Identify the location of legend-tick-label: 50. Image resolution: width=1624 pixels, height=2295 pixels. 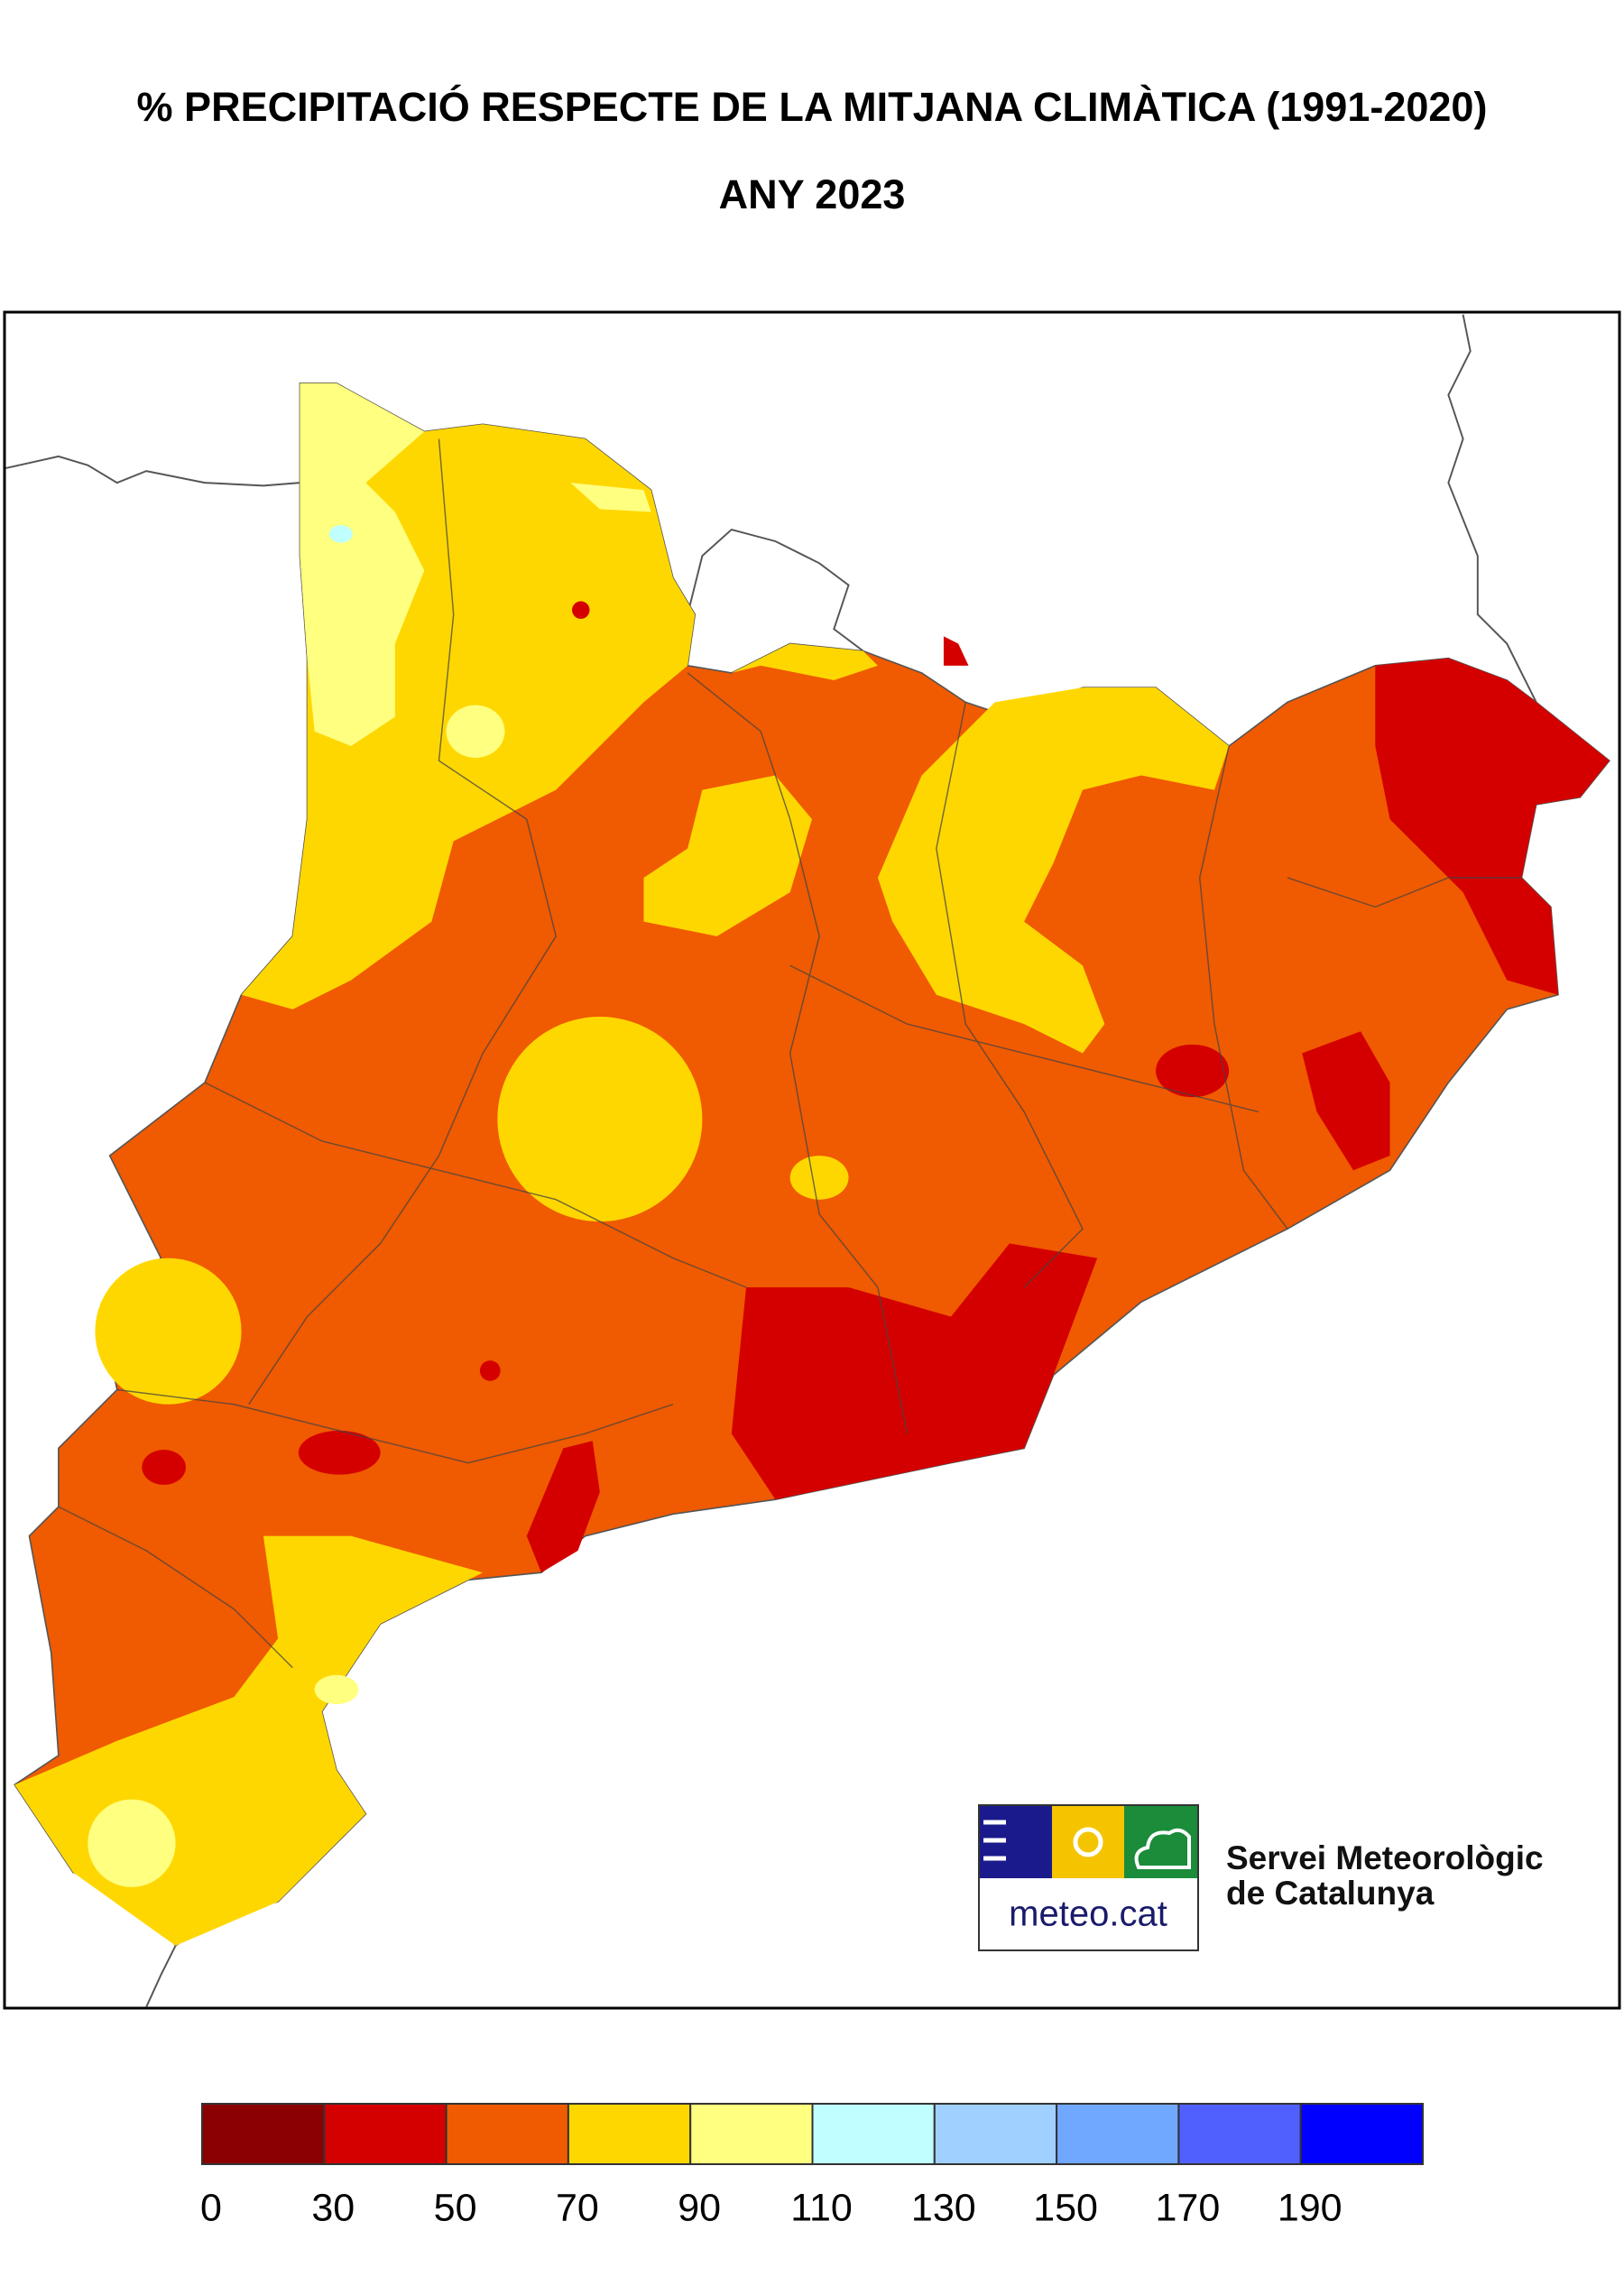
(456, 2207).